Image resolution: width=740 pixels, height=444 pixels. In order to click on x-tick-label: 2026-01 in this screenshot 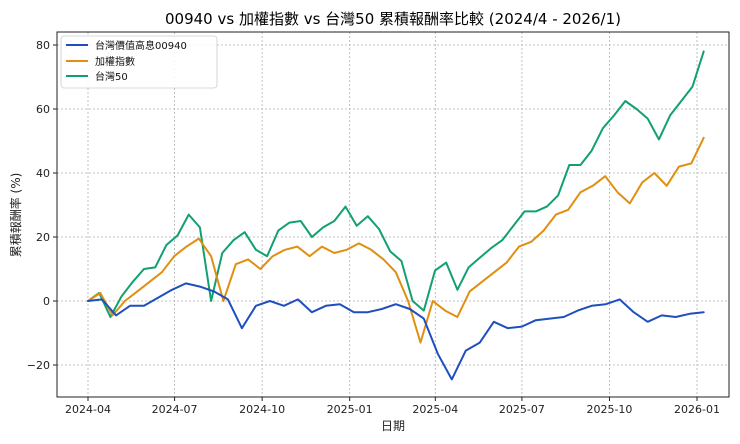, I will do `click(697, 409)`.